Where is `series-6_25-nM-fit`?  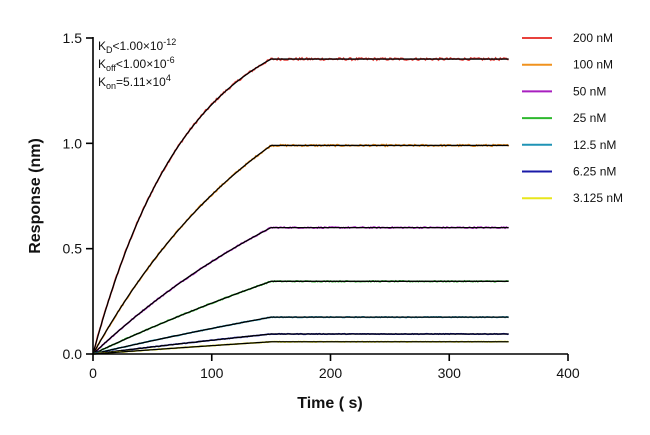
series-6_25-nM-fit is located at coordinates (300, 344).